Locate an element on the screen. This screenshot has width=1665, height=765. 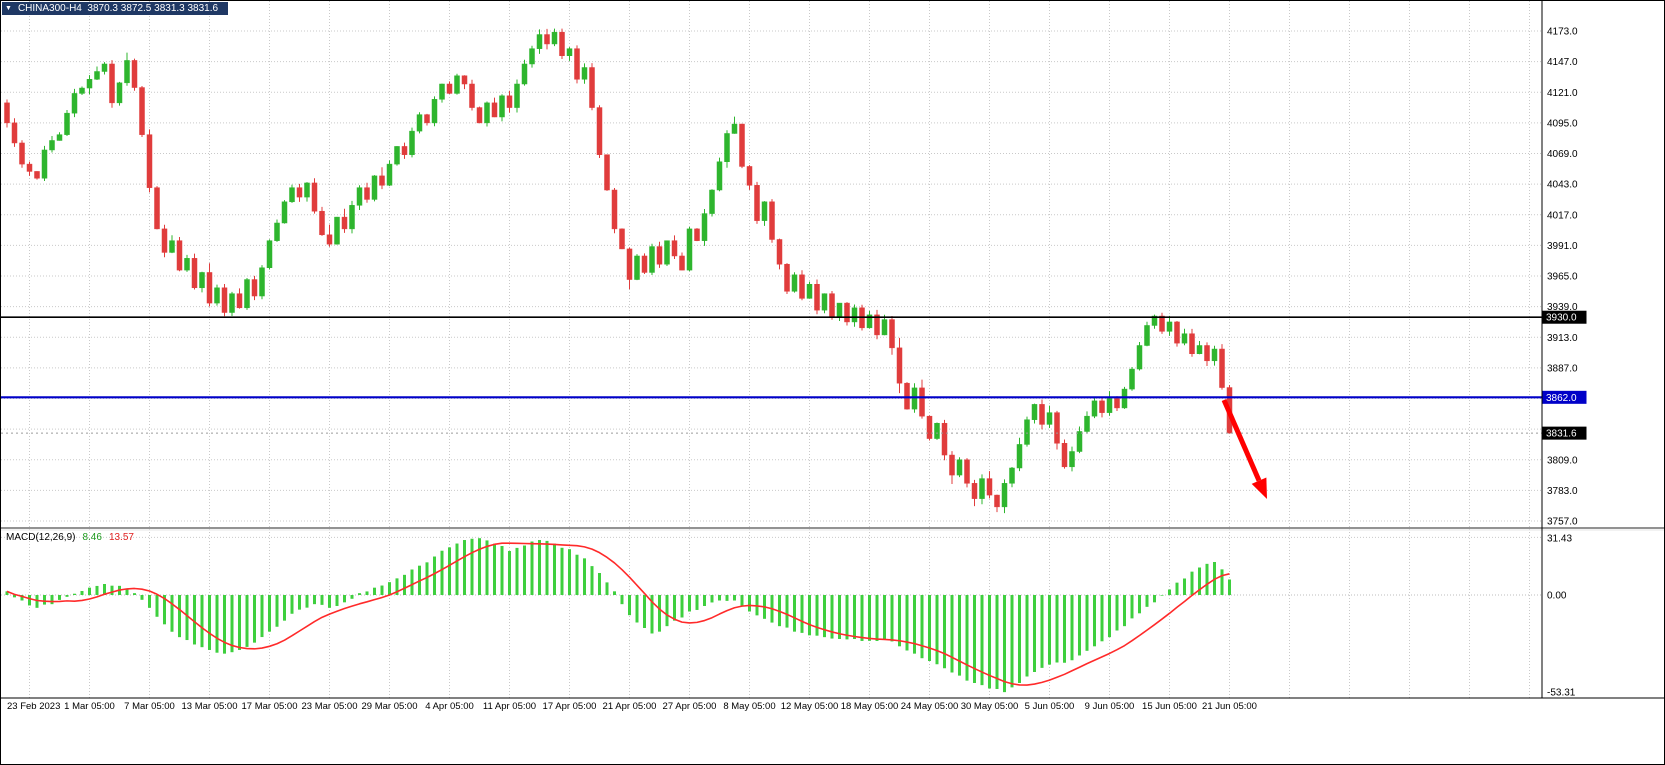
price-tick-label: 3809.0 is located at coordinates (1562, 460).